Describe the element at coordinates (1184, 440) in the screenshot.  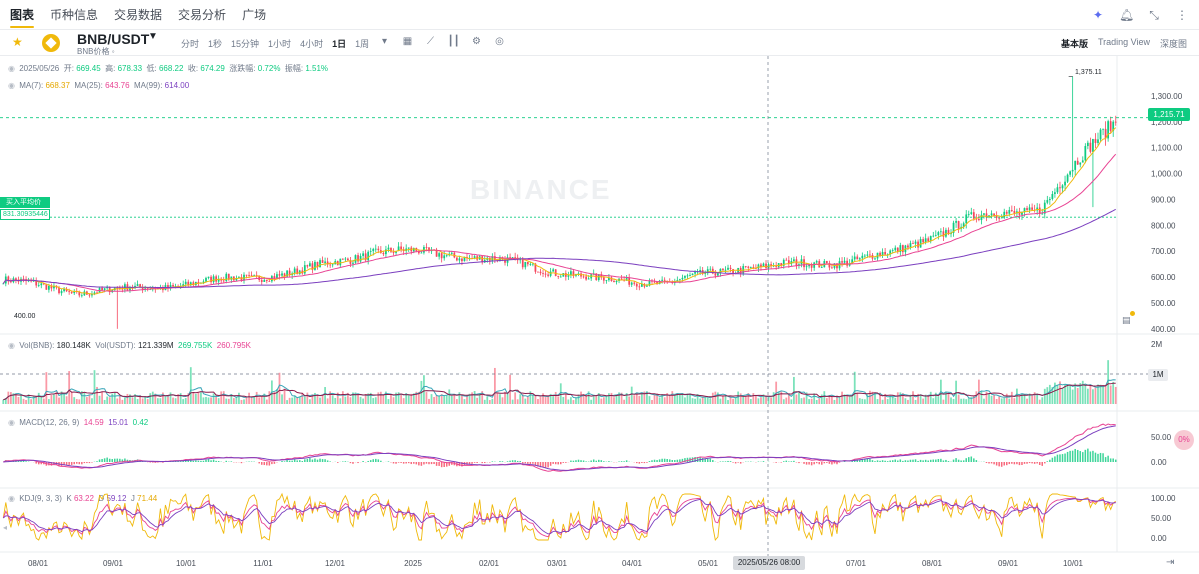
I see `assistant-bubble: 0%` at that location.